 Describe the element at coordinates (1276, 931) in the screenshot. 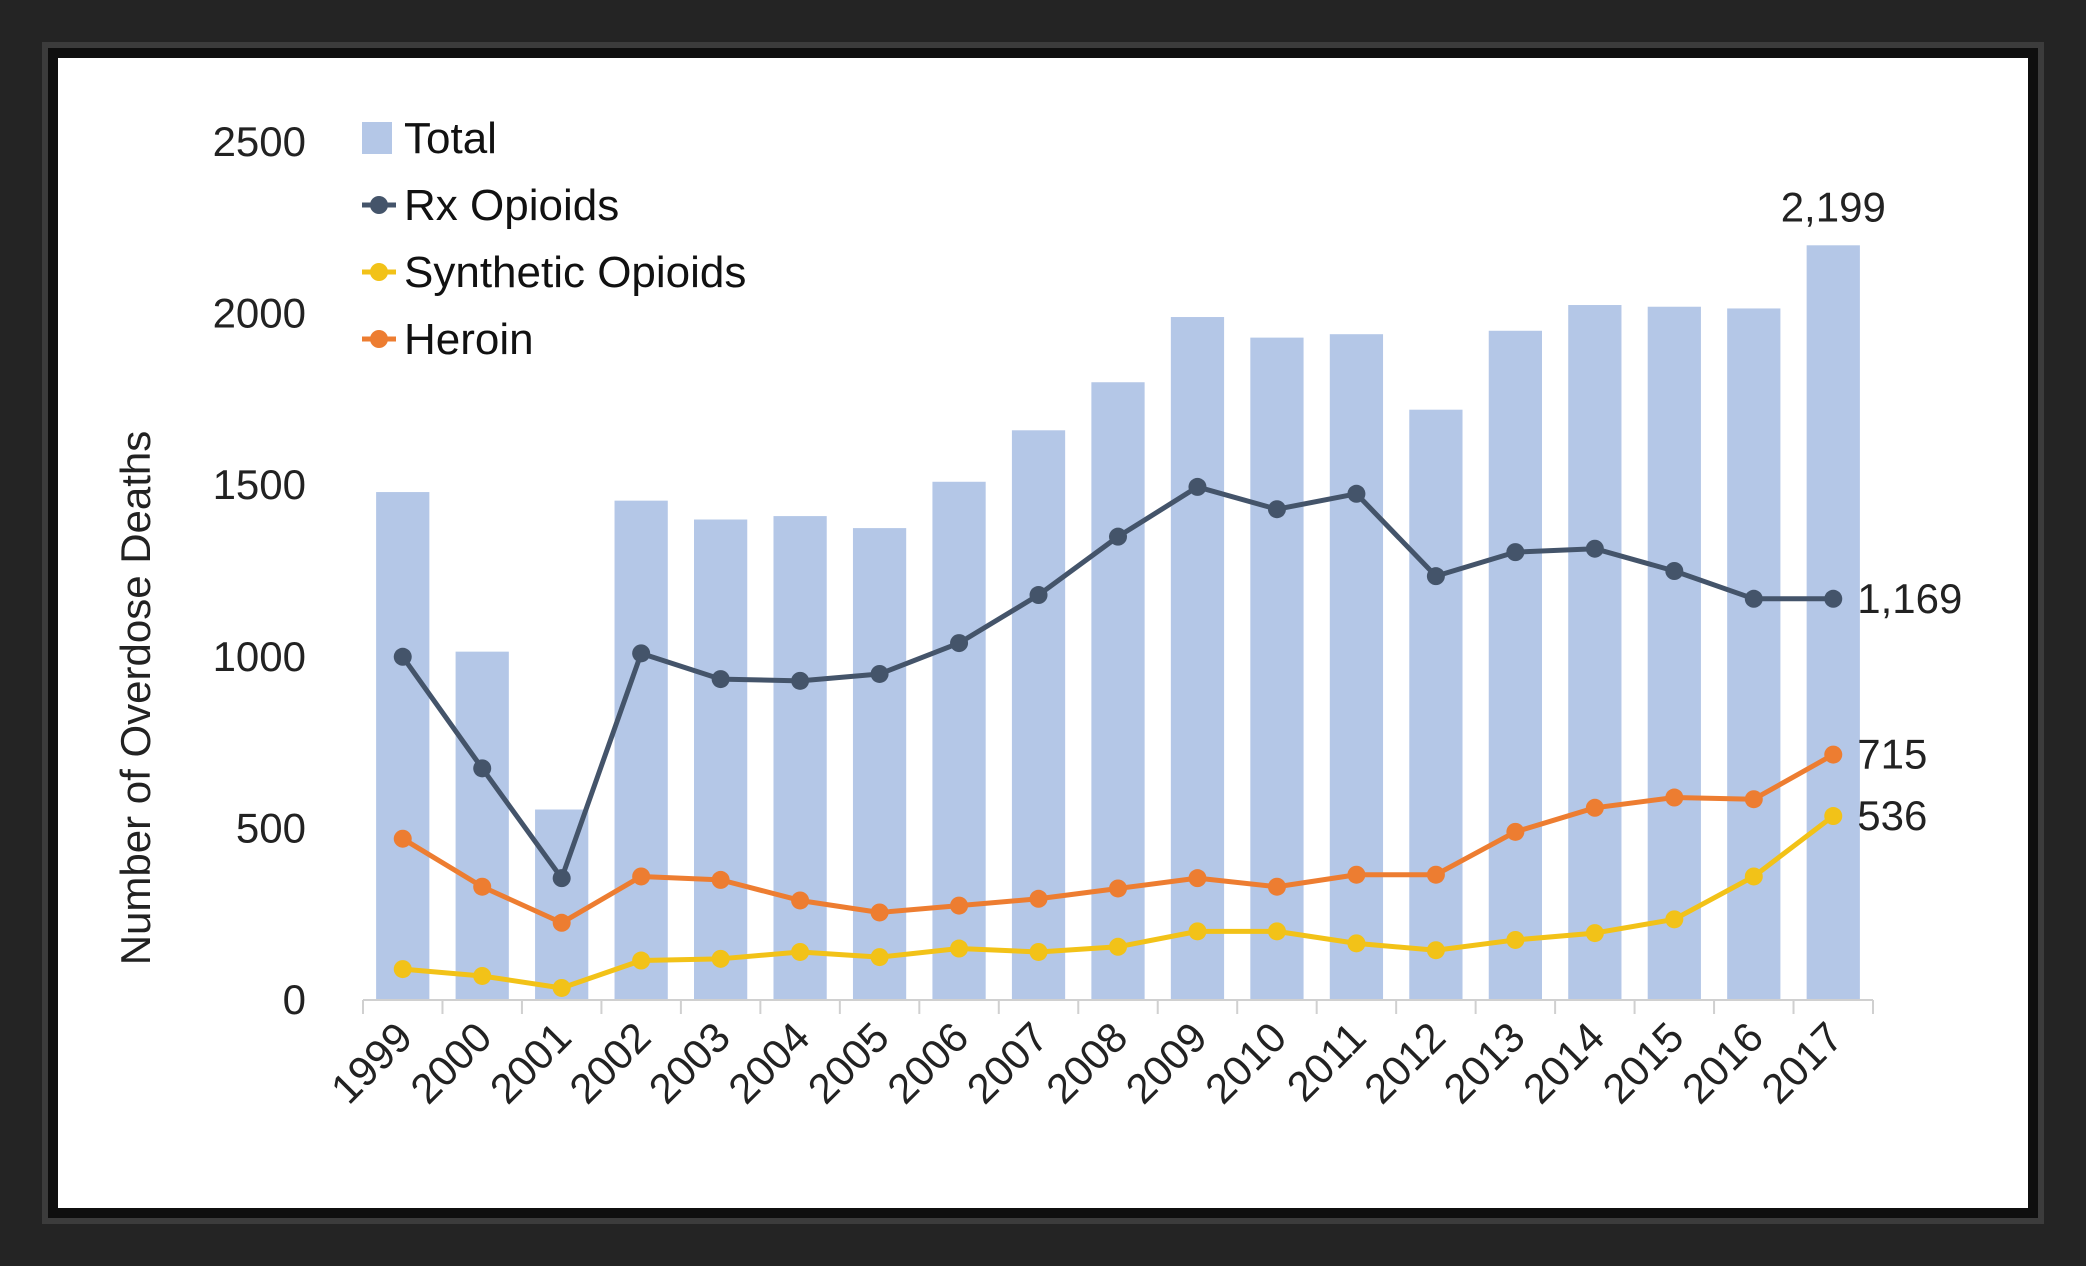

I see `point-synthetic-opioids-2010` at that location.